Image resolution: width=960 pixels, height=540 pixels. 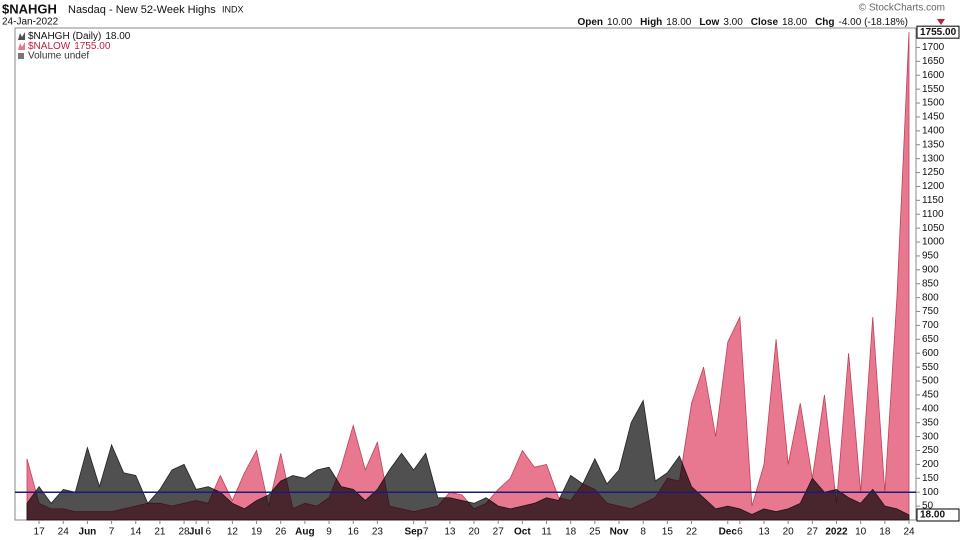 I want to click on y-tick-label: 350, so click(x=930, y=422).